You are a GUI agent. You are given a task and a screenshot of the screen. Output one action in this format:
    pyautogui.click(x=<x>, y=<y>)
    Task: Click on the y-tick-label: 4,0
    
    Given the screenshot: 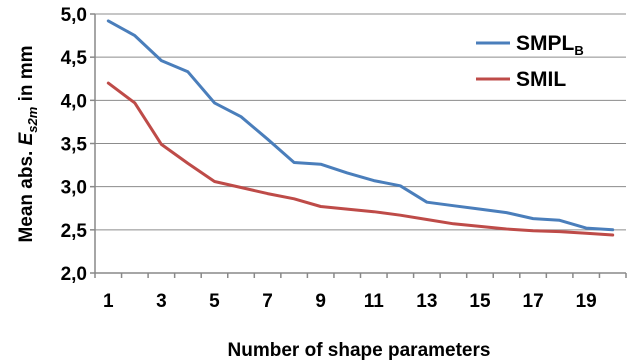 What is the action you would take?
    pyautogui.click(x=74, y=101)
    